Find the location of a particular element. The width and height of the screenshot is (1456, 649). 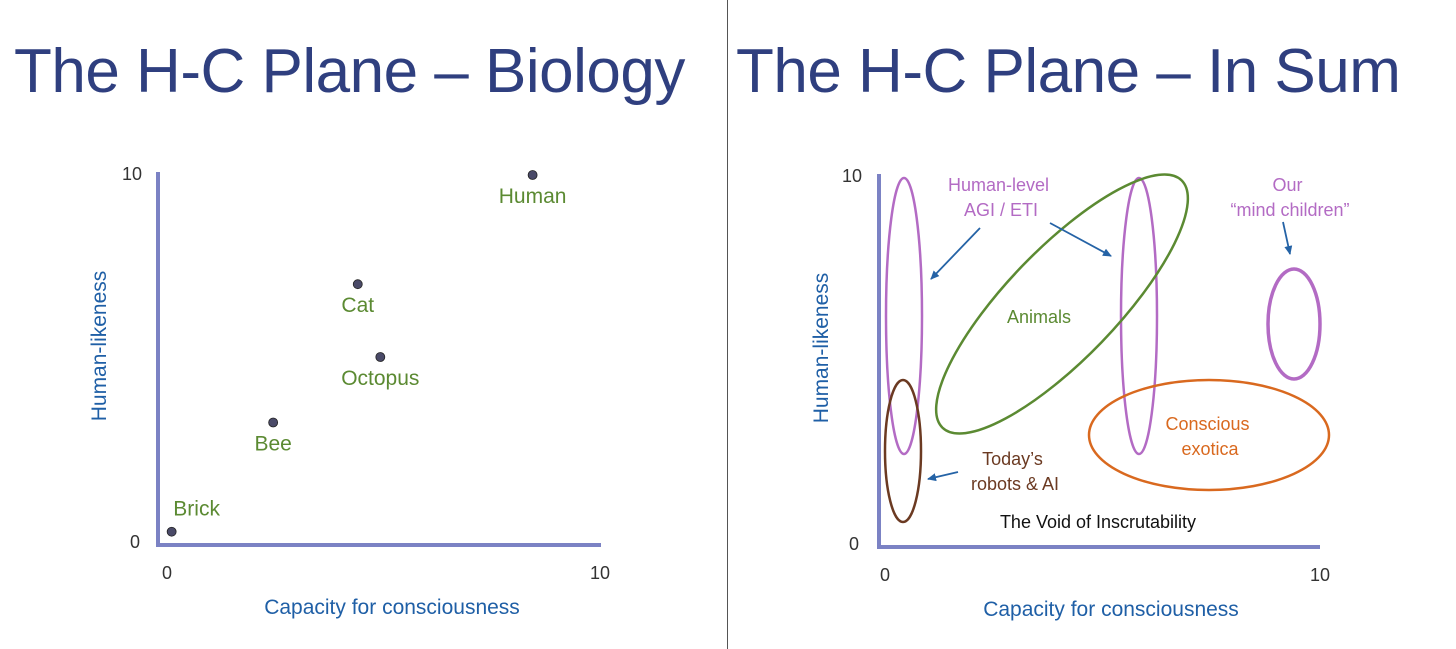

animals-label: Animals is located at coordinates (1039, 317).